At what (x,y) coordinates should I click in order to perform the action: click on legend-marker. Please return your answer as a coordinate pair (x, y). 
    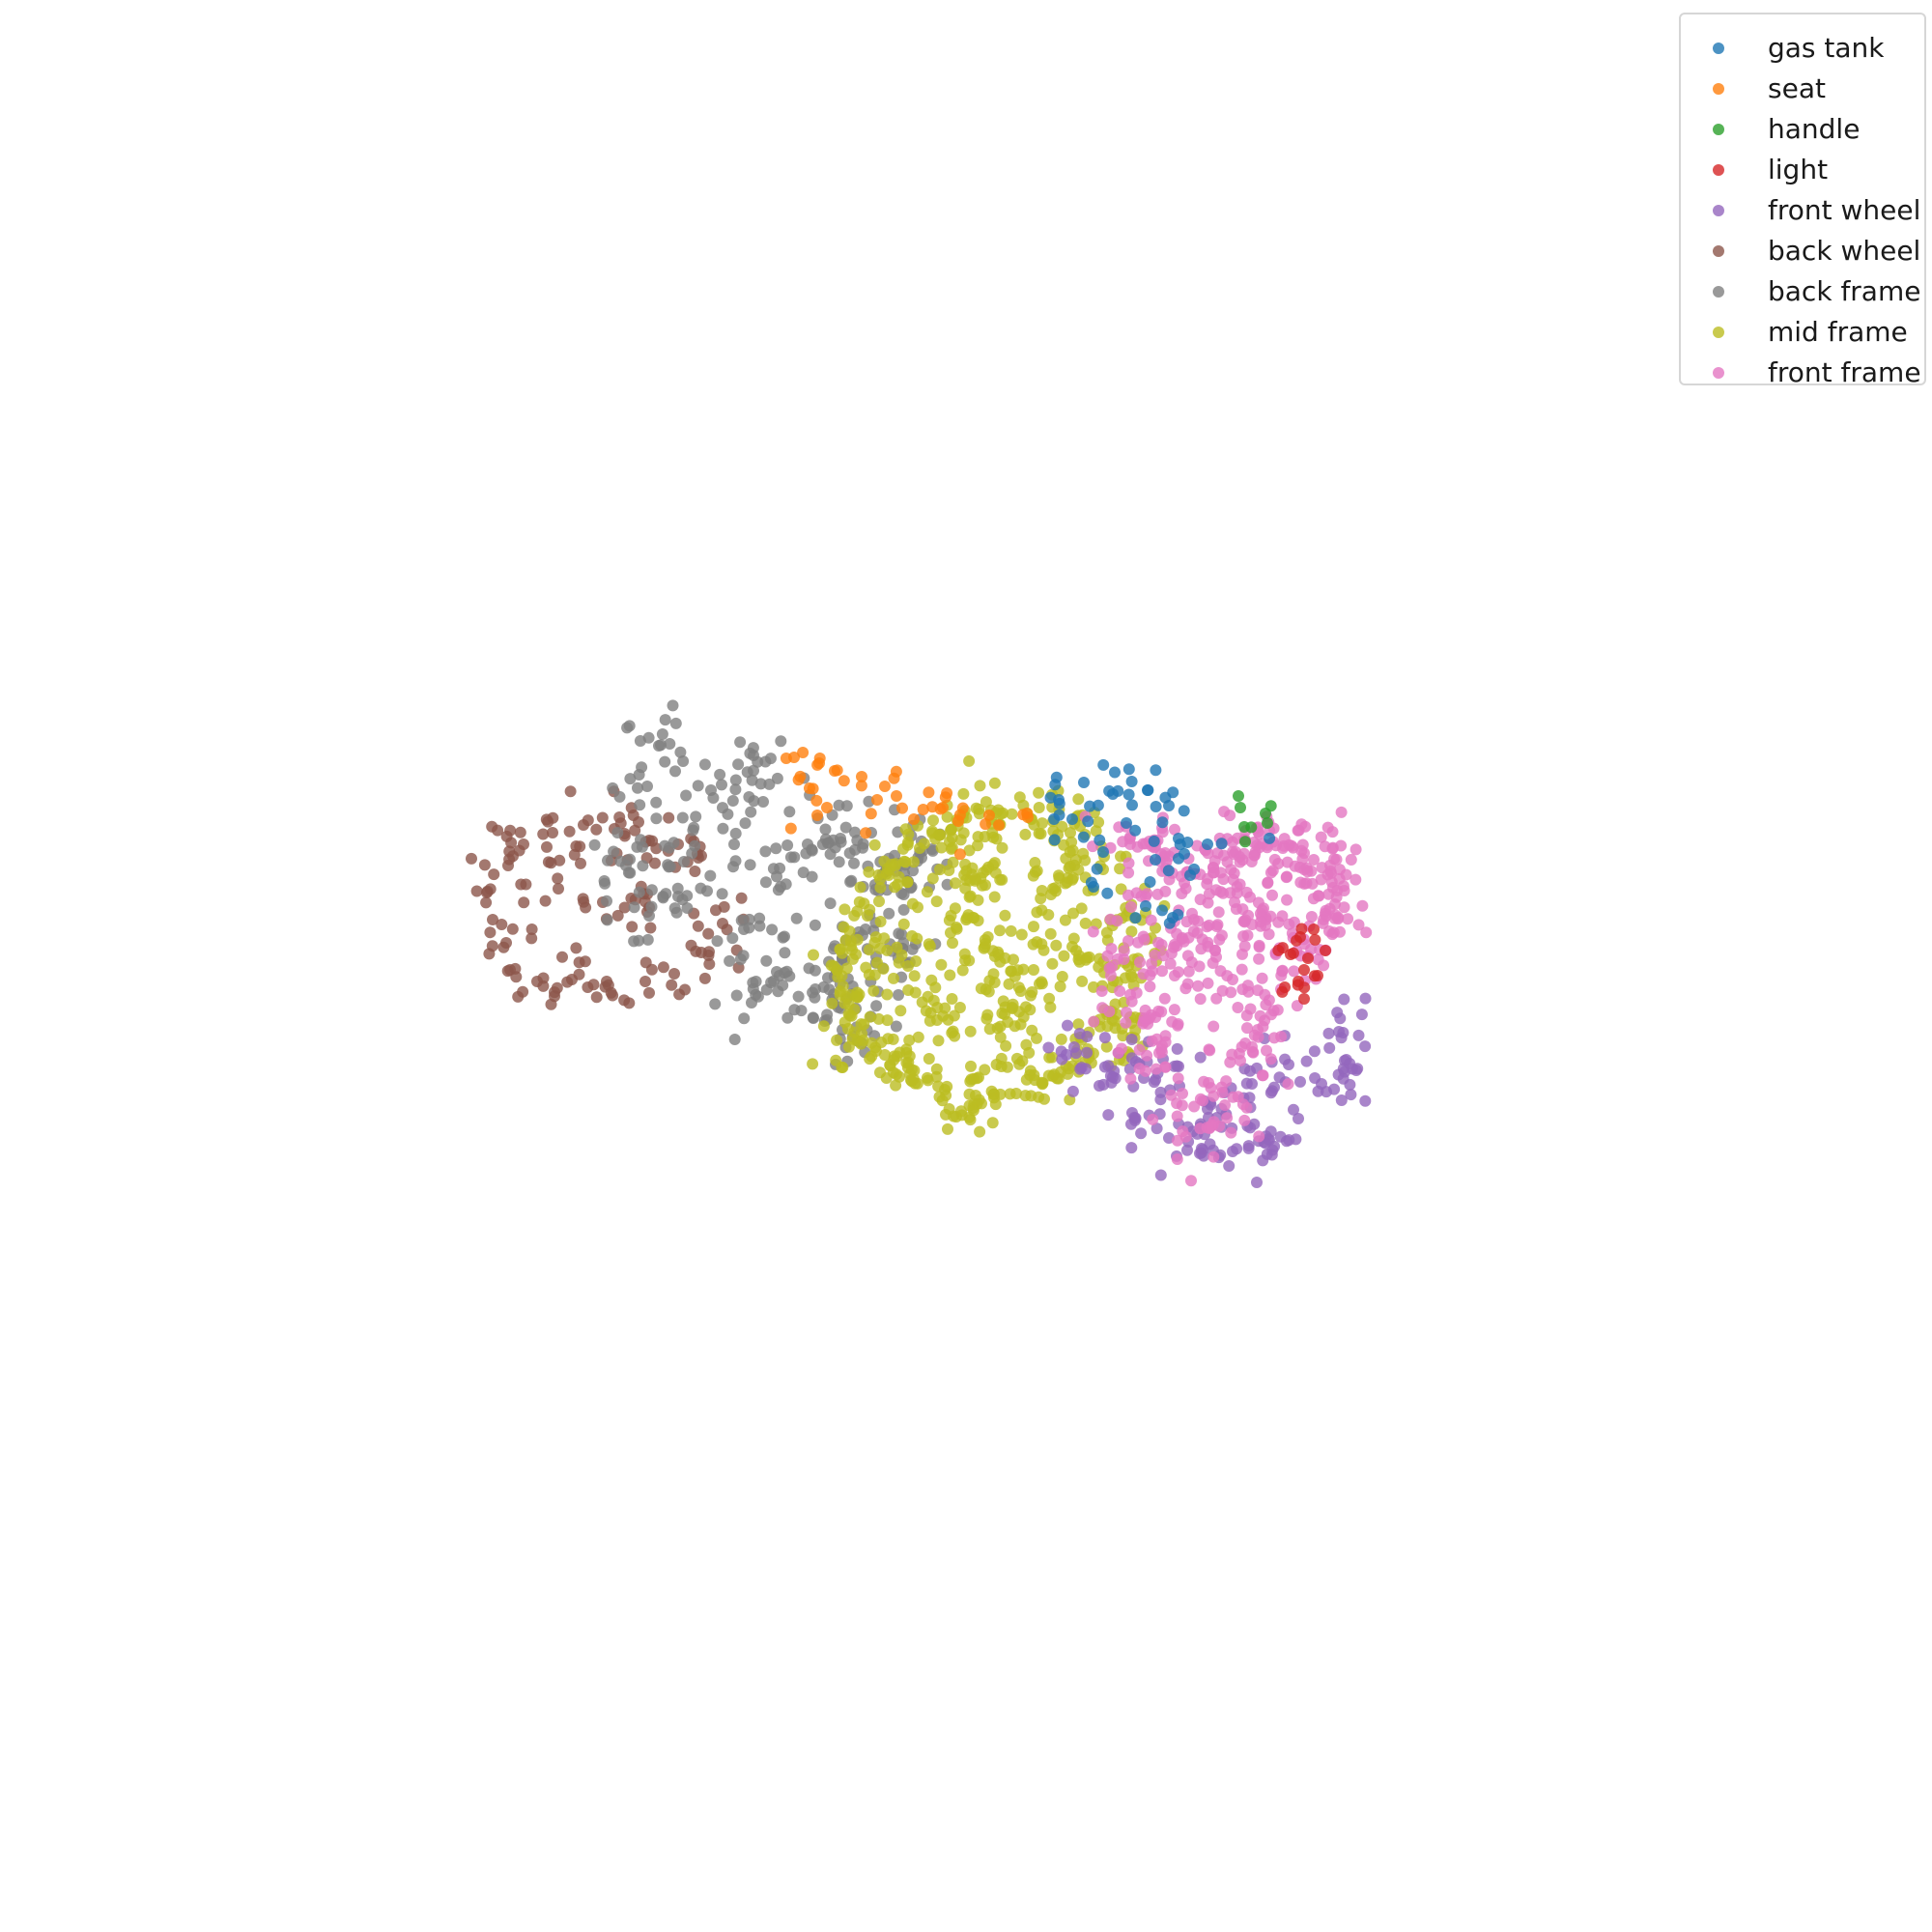
    Looking at the image, I should click on (1718, 251).